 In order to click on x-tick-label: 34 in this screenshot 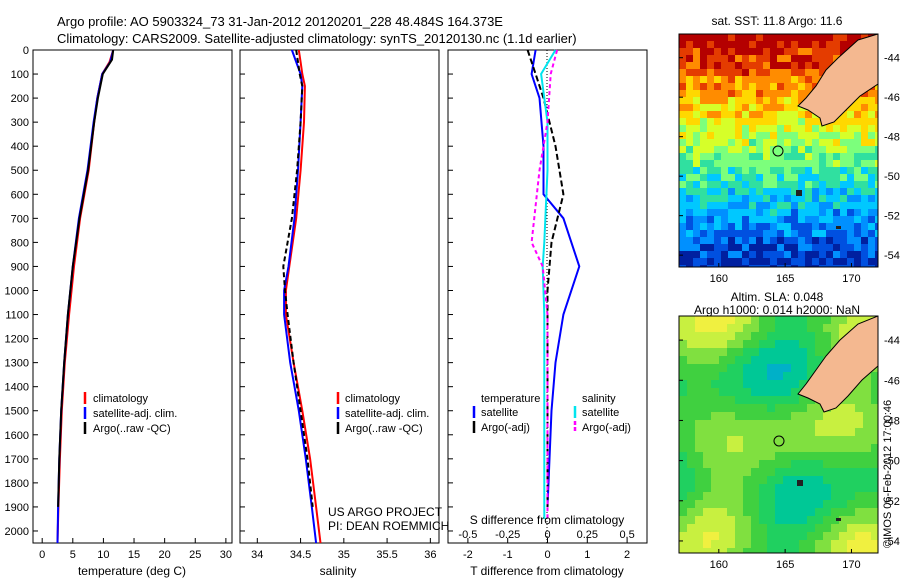, I will do `click(257, 555)`.